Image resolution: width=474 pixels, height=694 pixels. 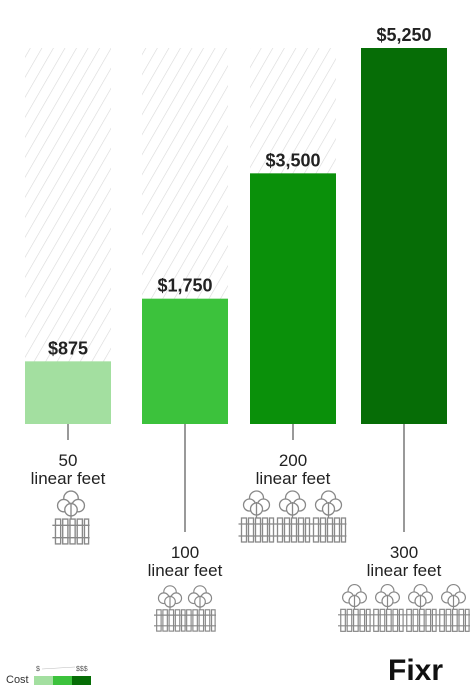 What do you see at coordinates (38, 669) in the screenshot?
I see `legend-low: $` at bounding box center [38, 669].